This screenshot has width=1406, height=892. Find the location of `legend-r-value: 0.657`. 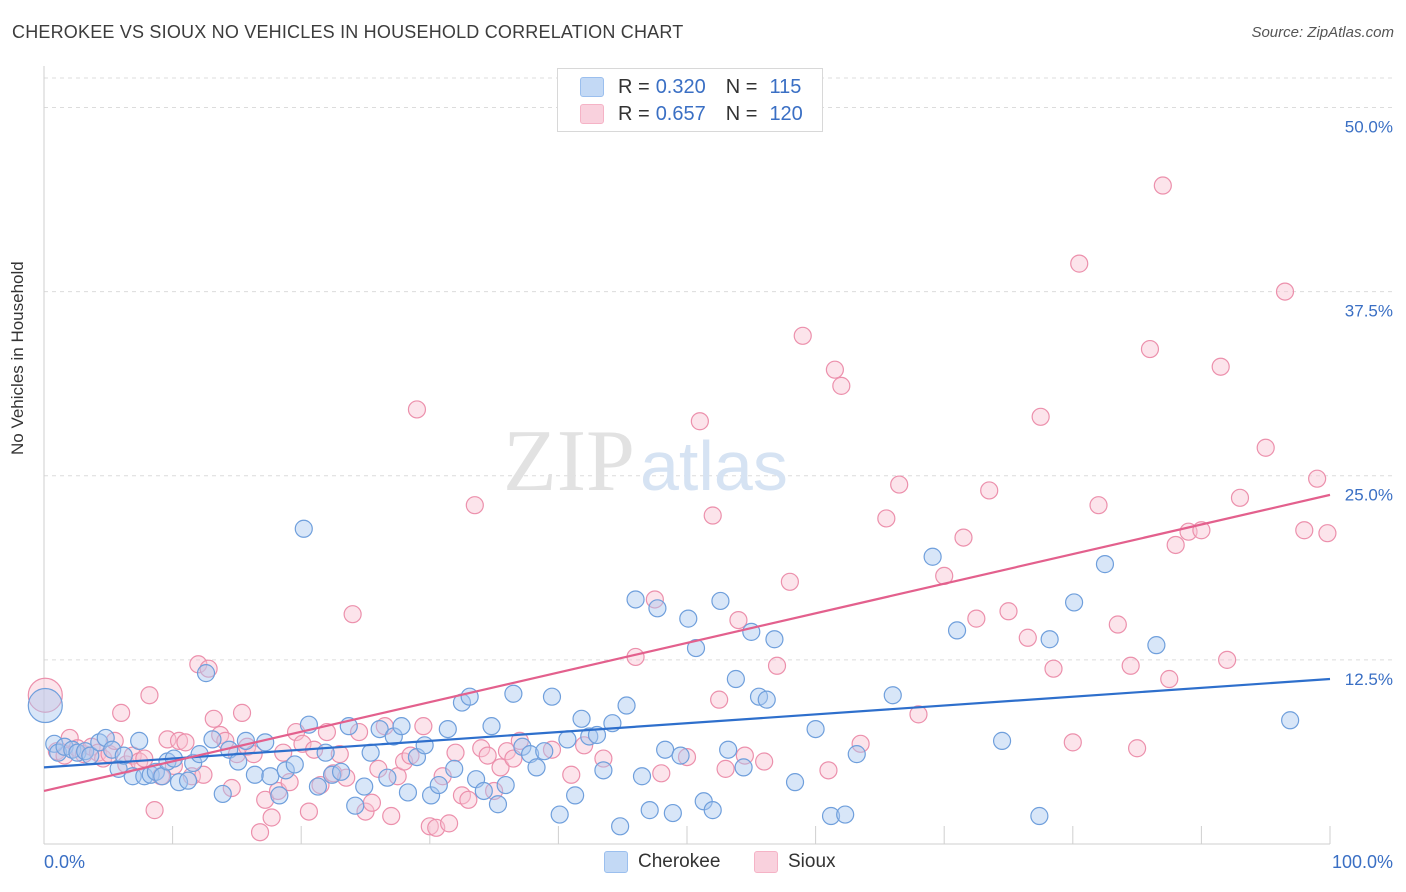

legend-r-value: 0.657 is located at coordinates (680, 113).